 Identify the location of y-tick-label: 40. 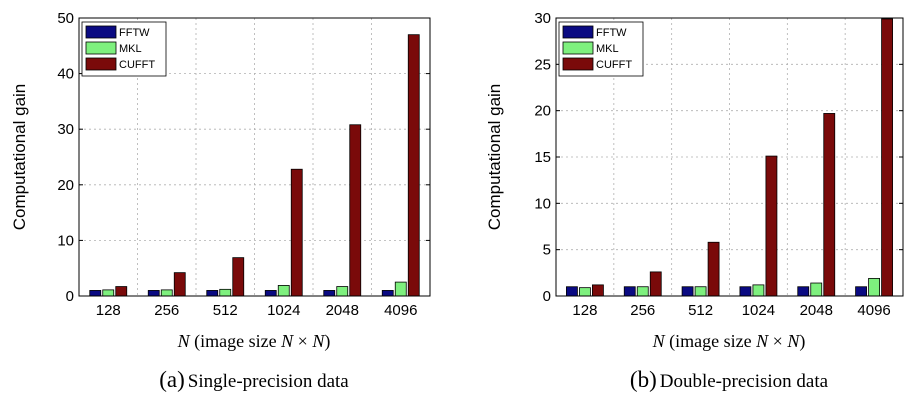
(65, 74).